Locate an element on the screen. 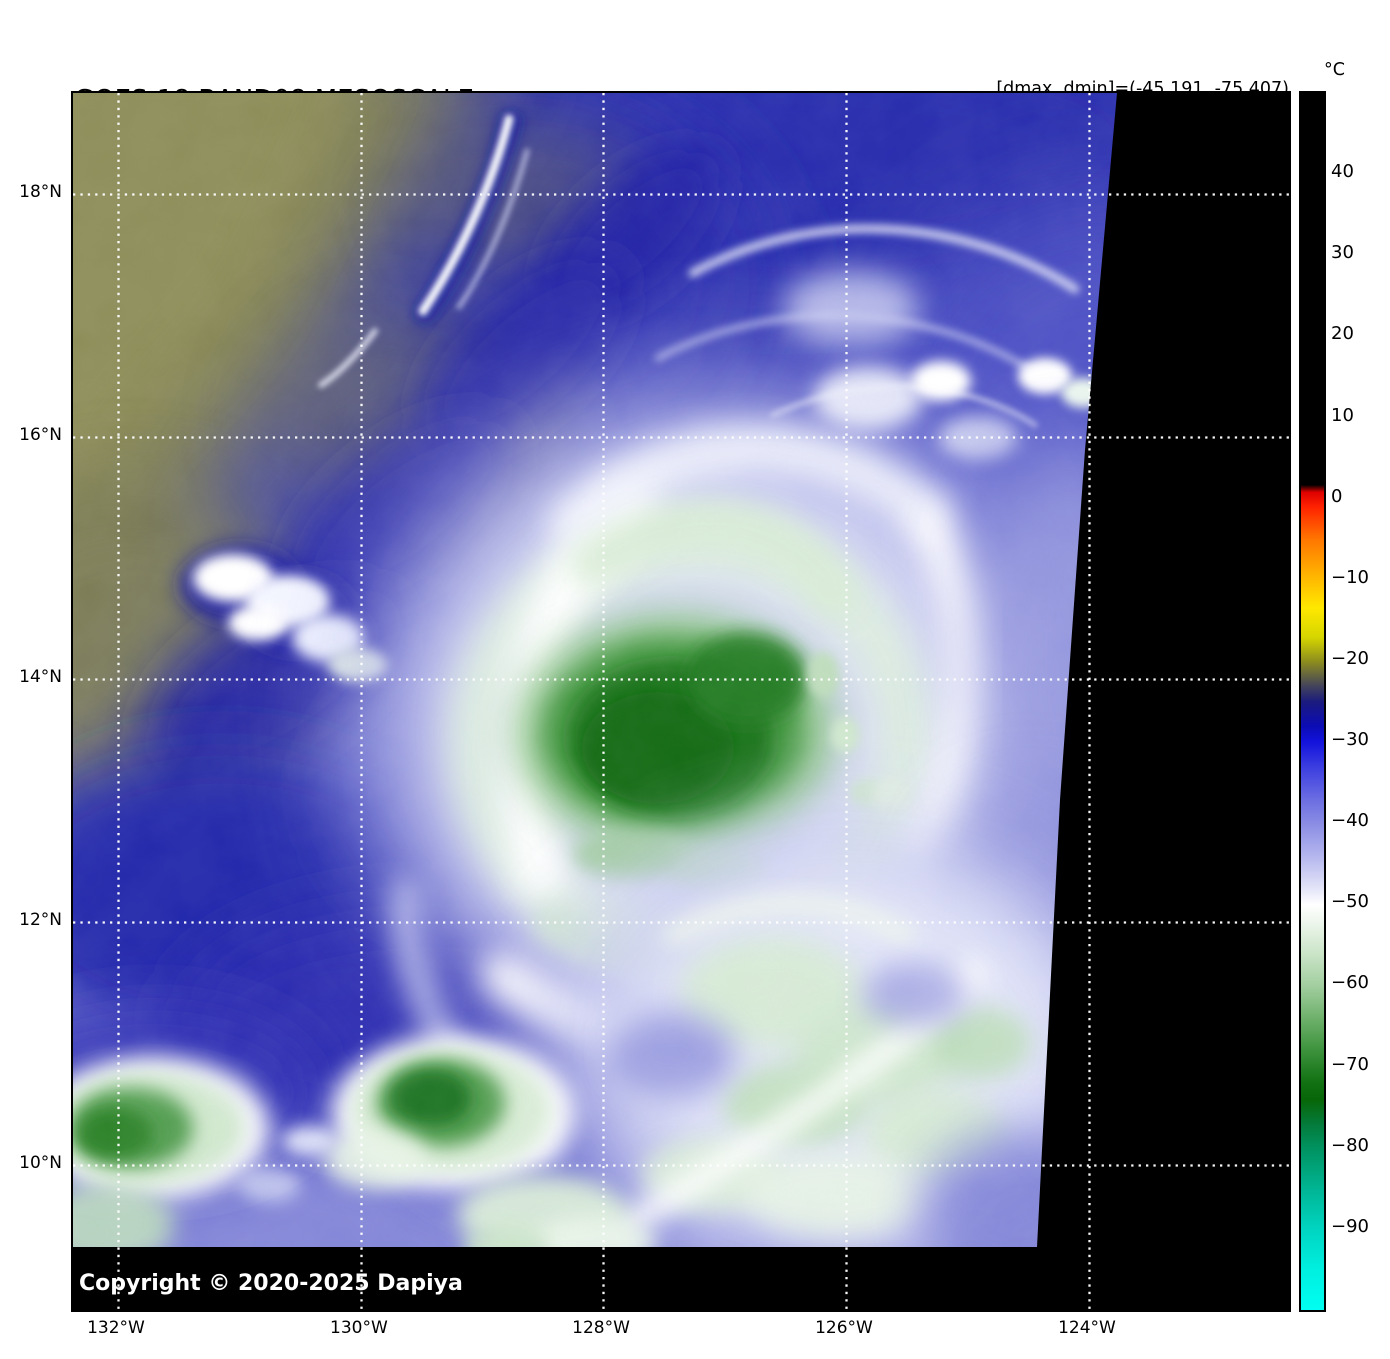 Image resolution: width=1390 pixels, height=1359 pixels. colorbar-unit-label: °C is located at coordinates (1334, 70).